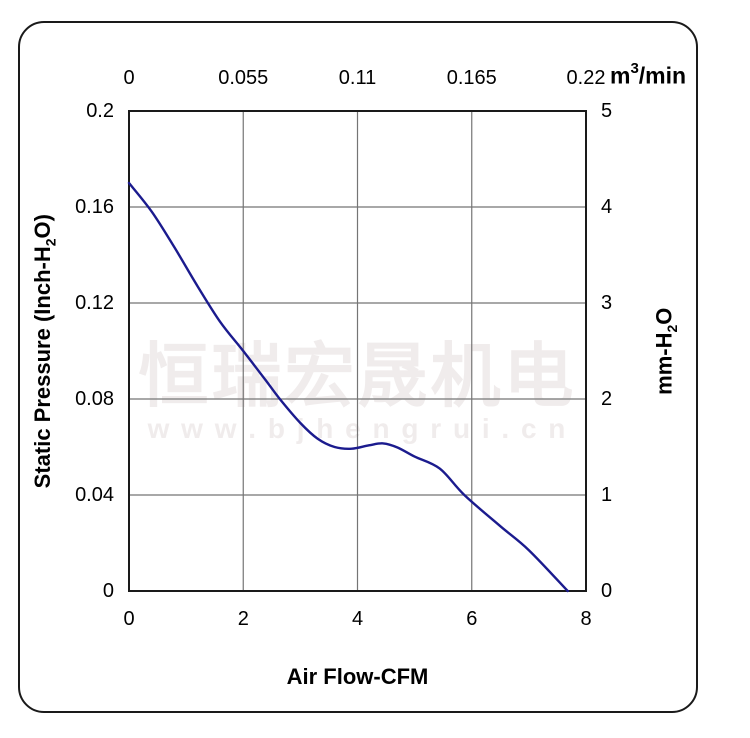 The image size is (750, 738). Describe the element at coordinates (607, 207) in the screenshot. I see `right-axis-tick: 4` at that location.